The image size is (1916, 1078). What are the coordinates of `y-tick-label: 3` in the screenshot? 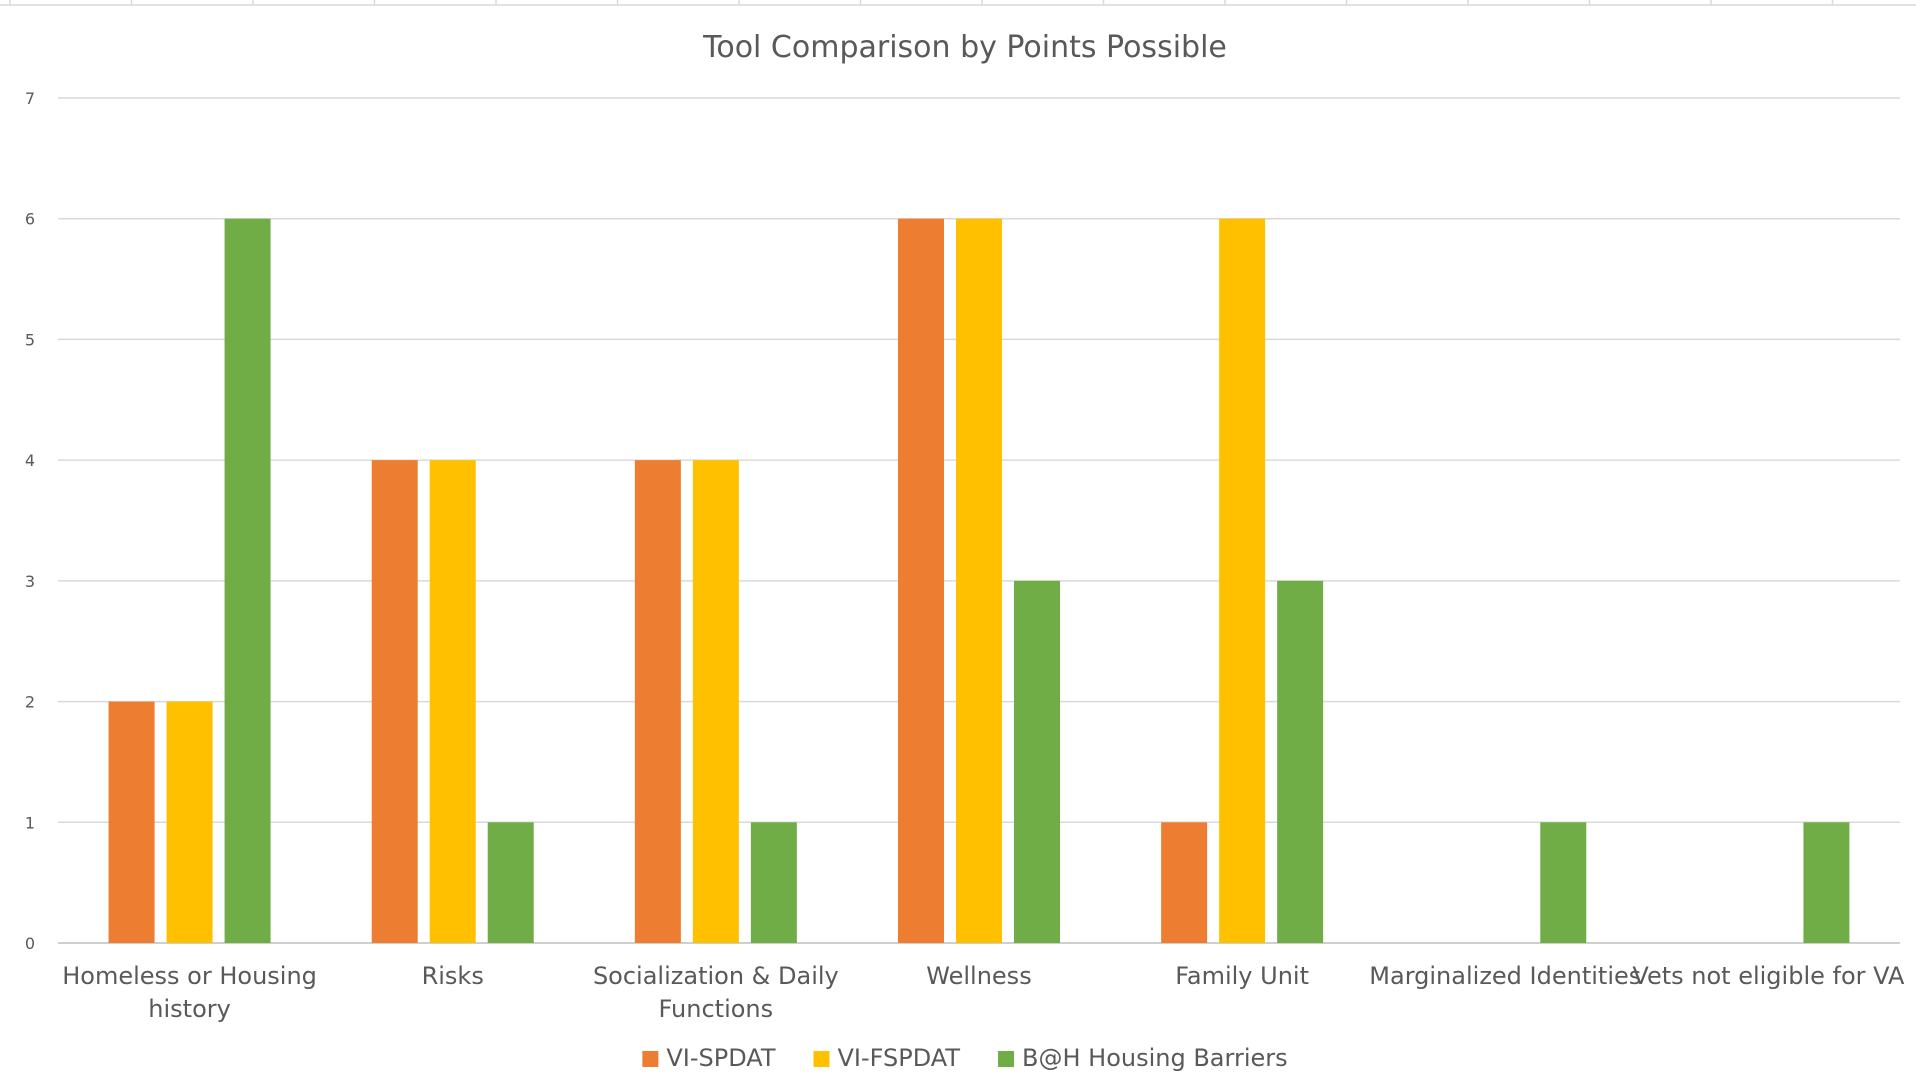 It's located at (30, 581).